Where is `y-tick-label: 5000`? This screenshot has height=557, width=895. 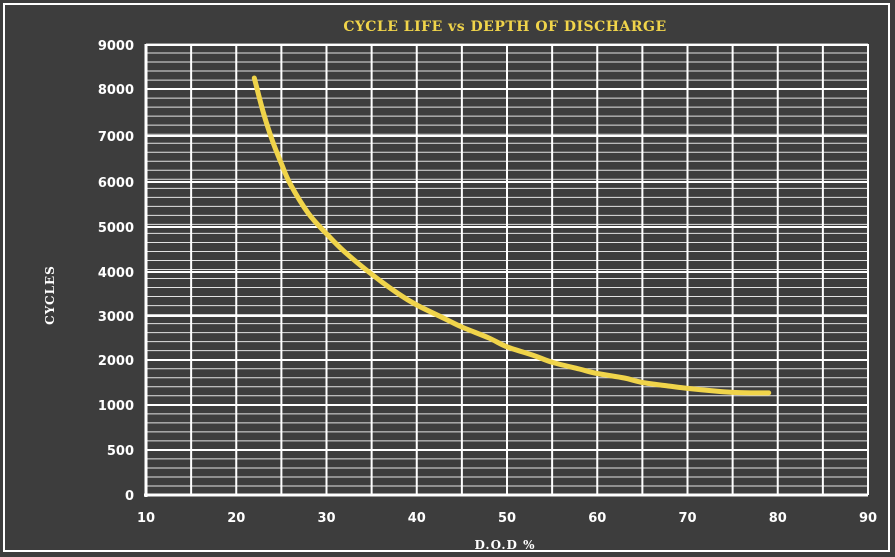 y-tick-label: 5000 is located at coordinates (116, 228).